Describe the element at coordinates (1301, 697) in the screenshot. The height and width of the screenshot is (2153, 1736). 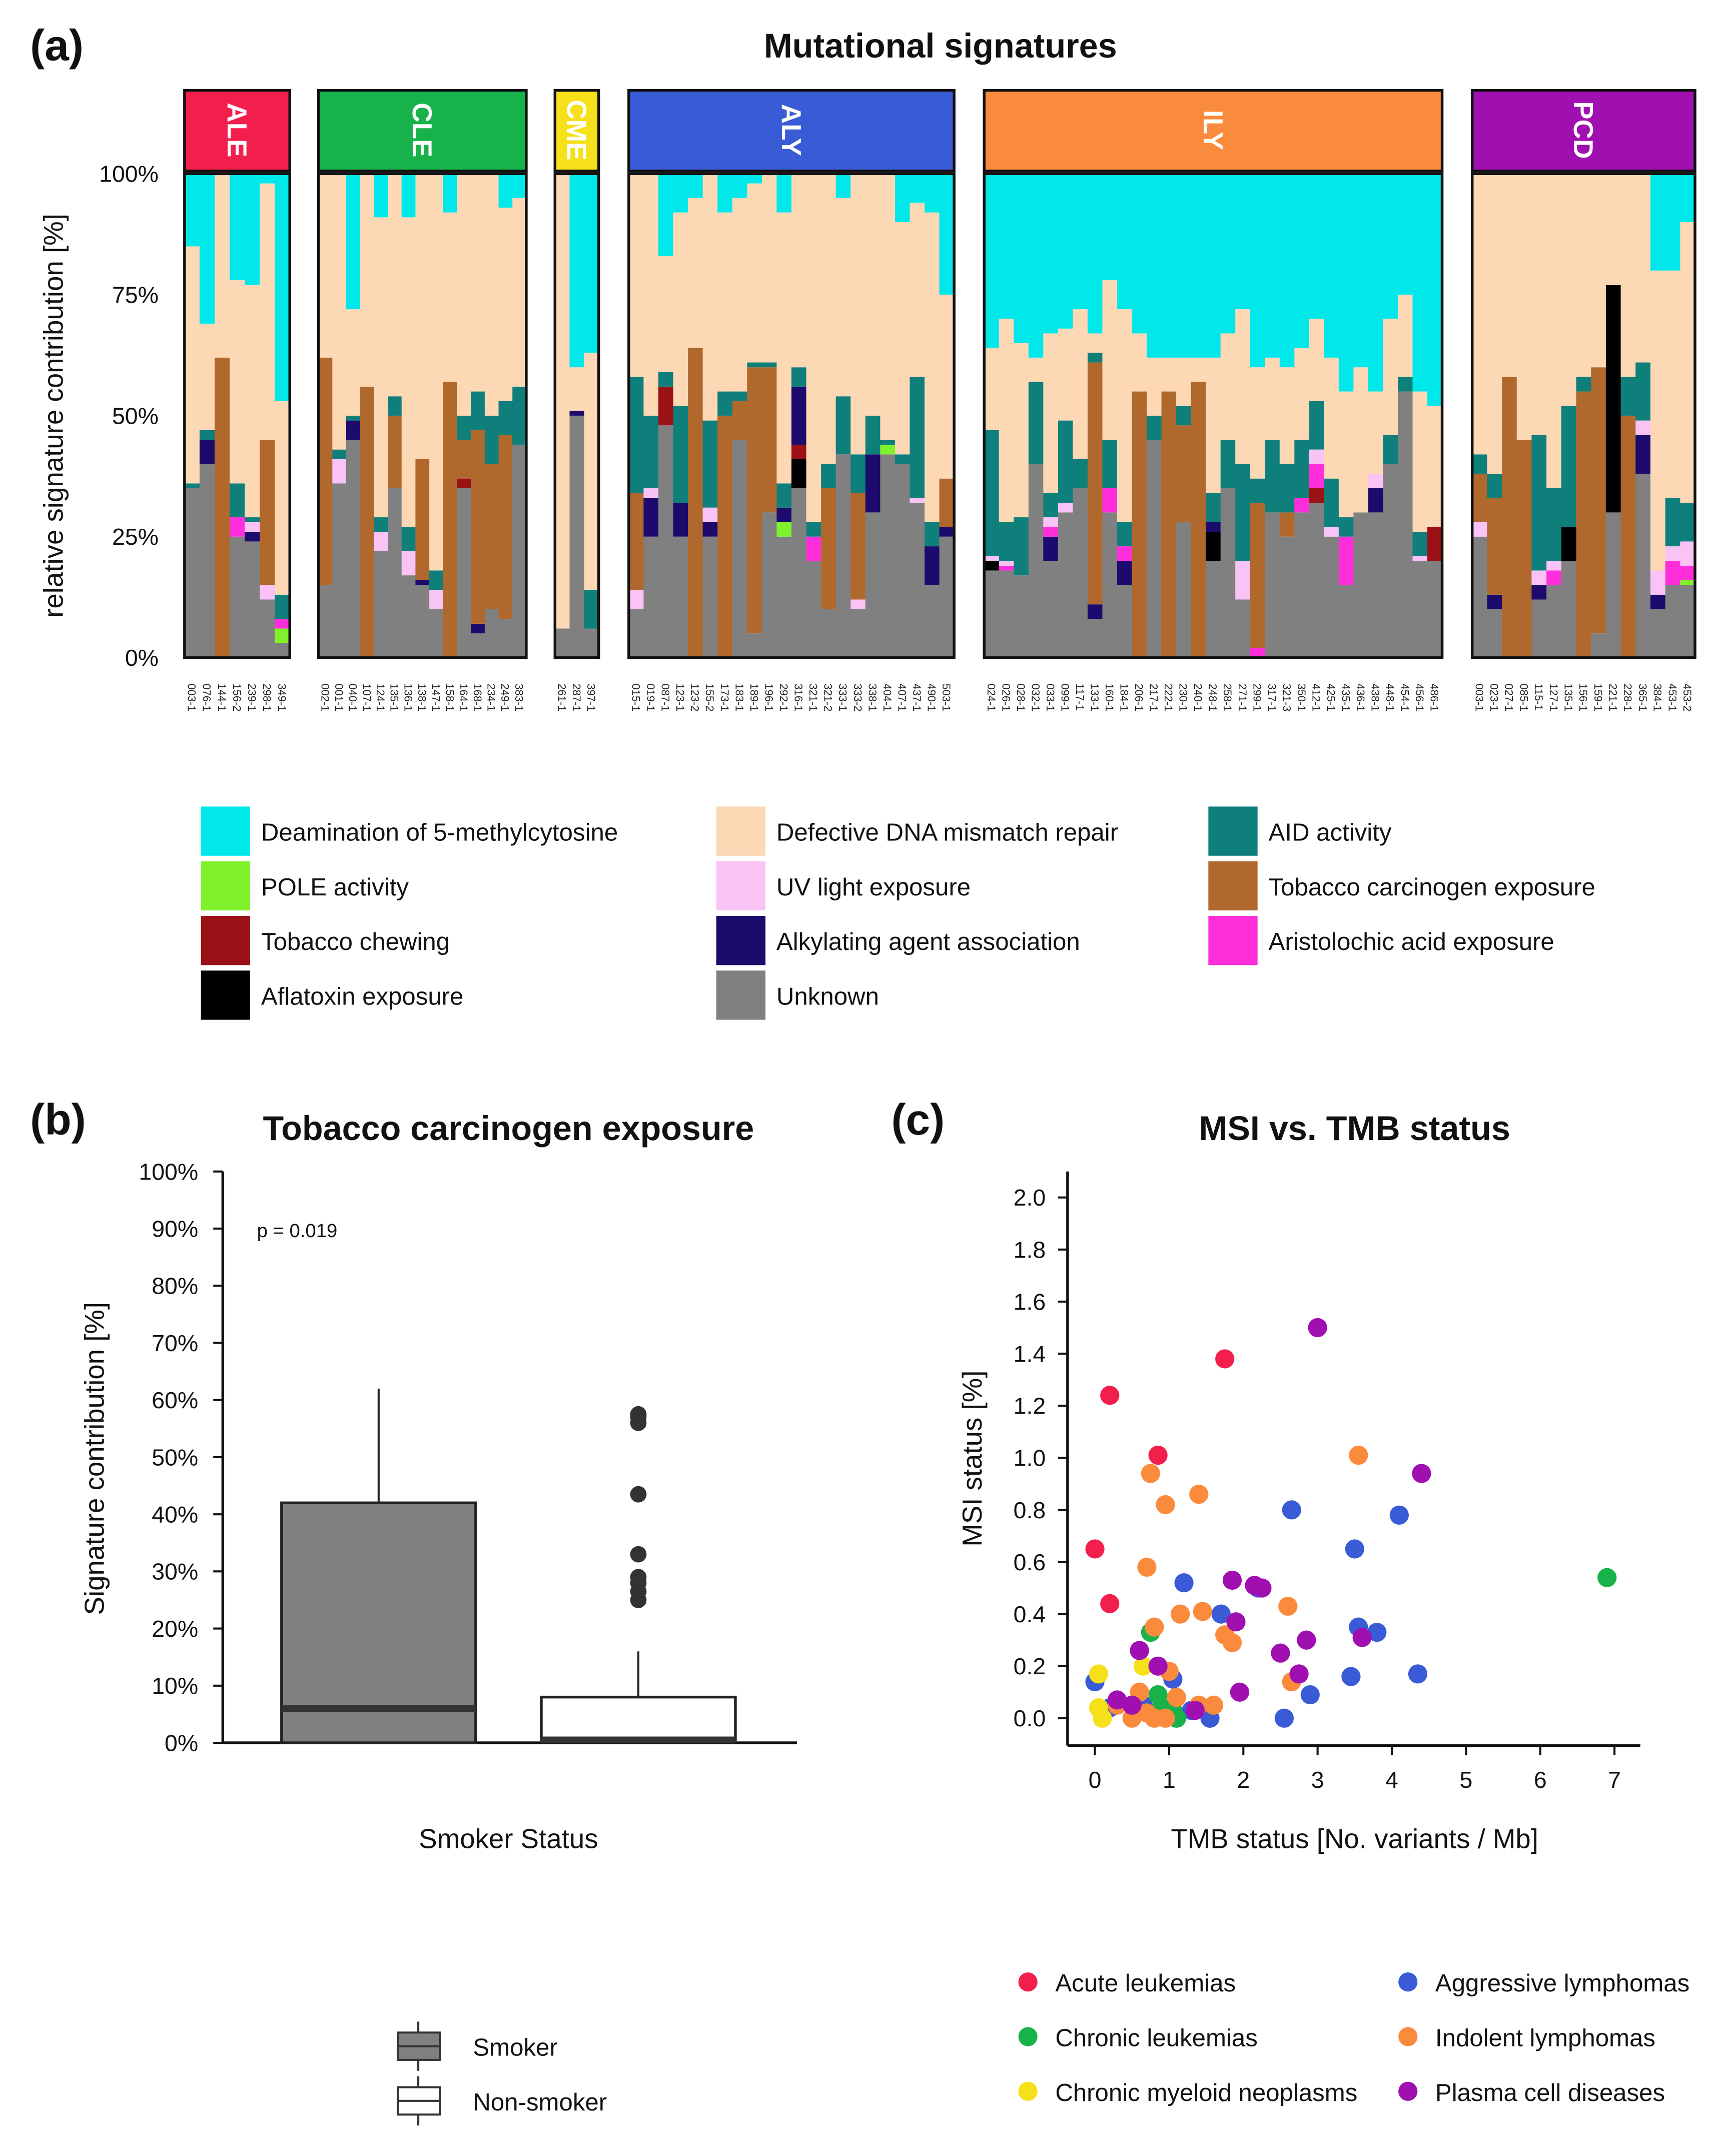
I see `sample-label: 350-1` at that location.